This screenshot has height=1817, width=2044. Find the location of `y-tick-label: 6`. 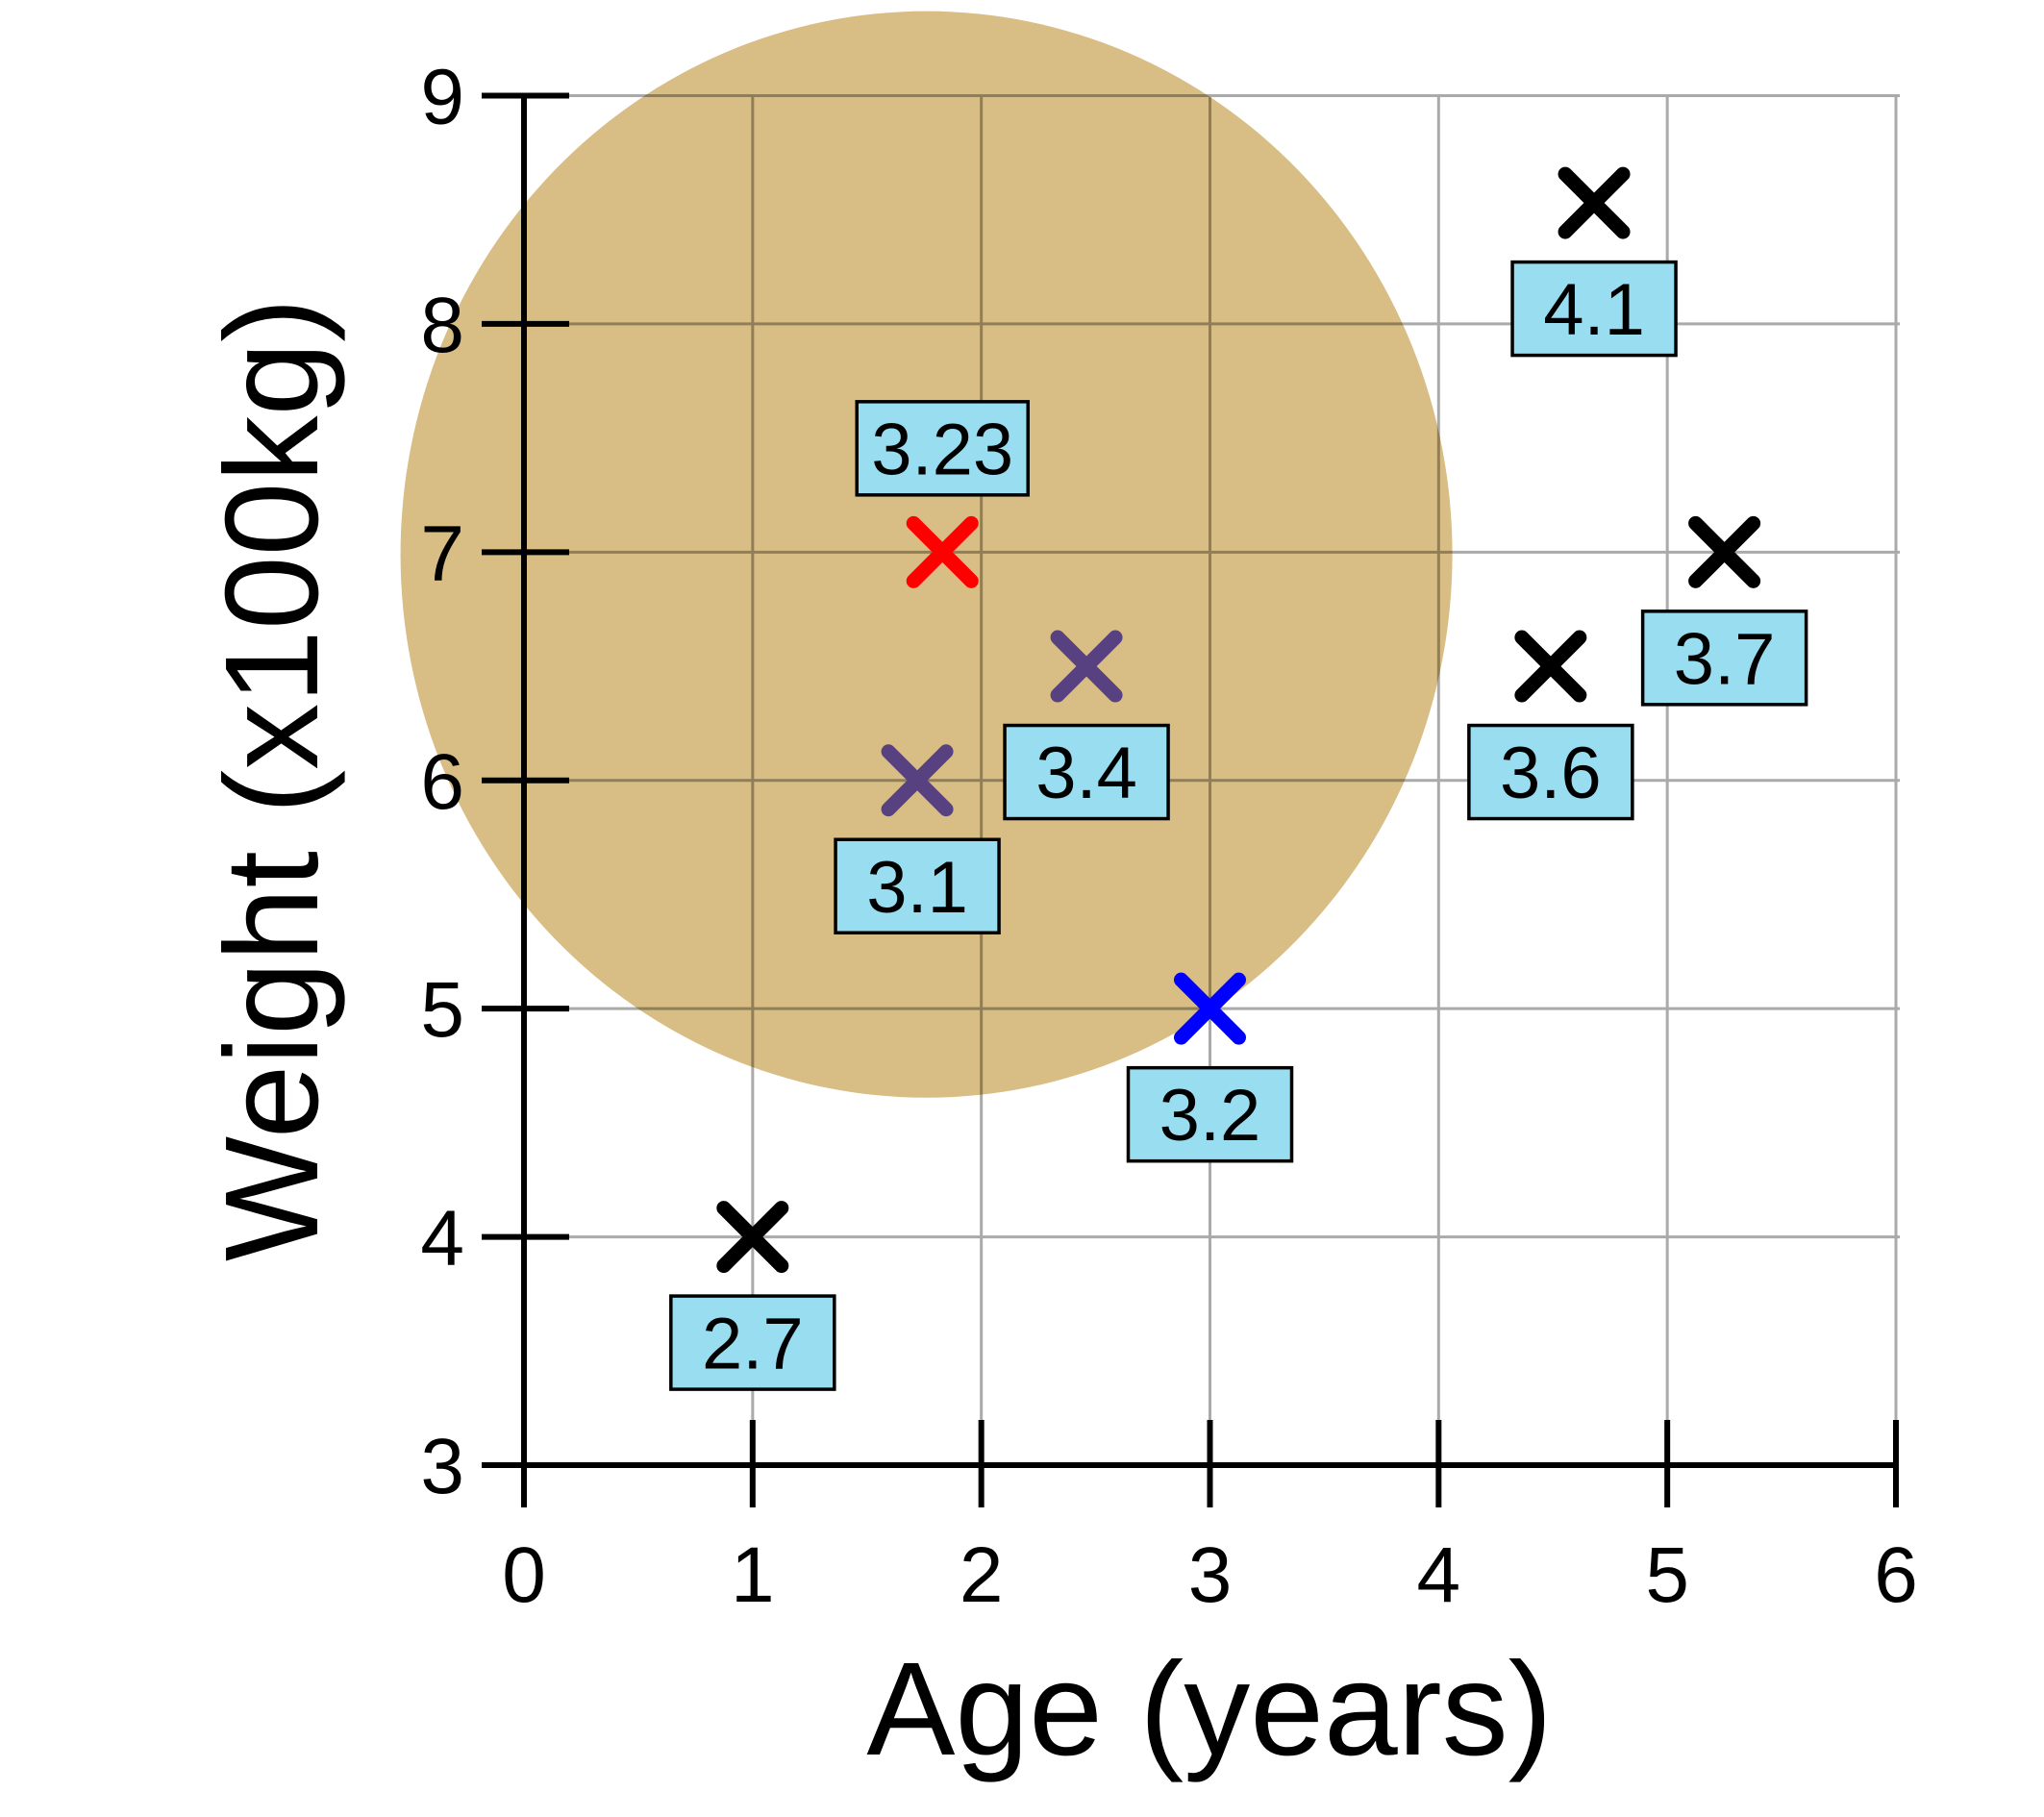

y-tick-label: 6 is located at coordinates (442, 782).